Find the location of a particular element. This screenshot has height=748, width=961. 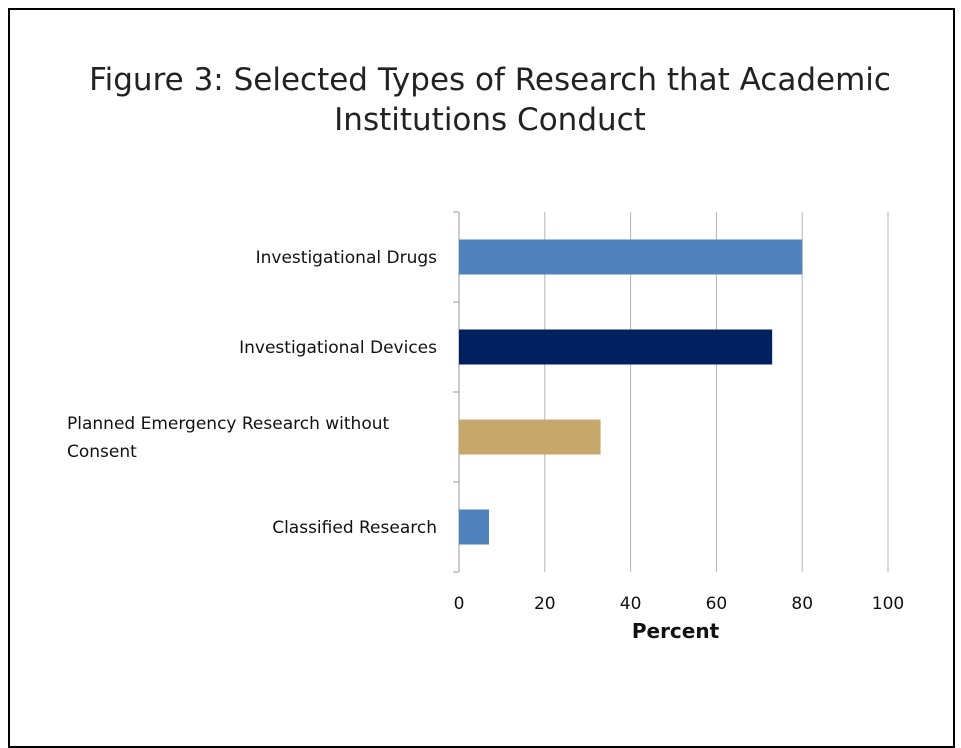

category-label: Investigational Devices is located at coordinates (338, 348).